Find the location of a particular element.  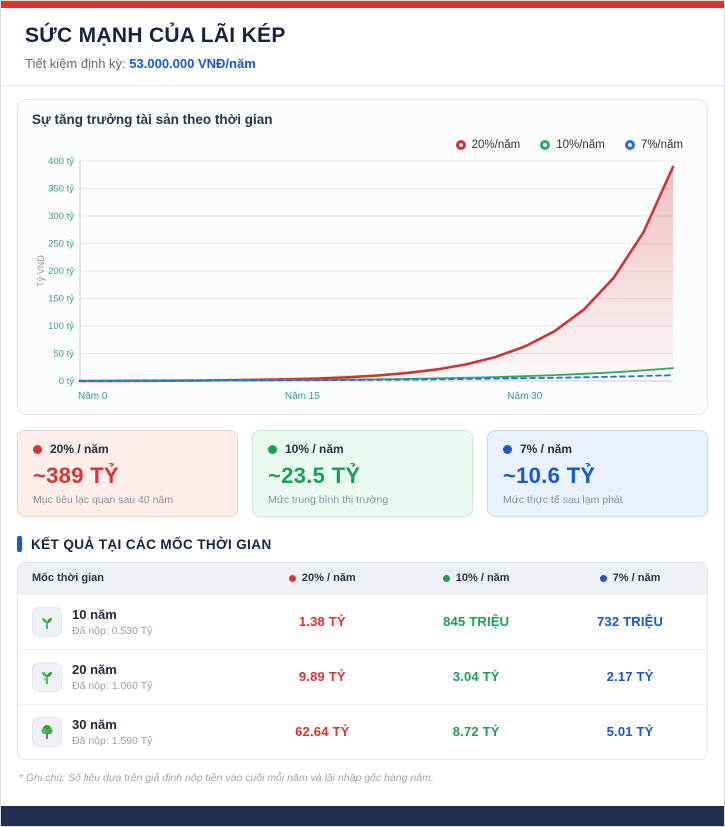

legend-marker-red-icon is located at coordinates (460, 145).